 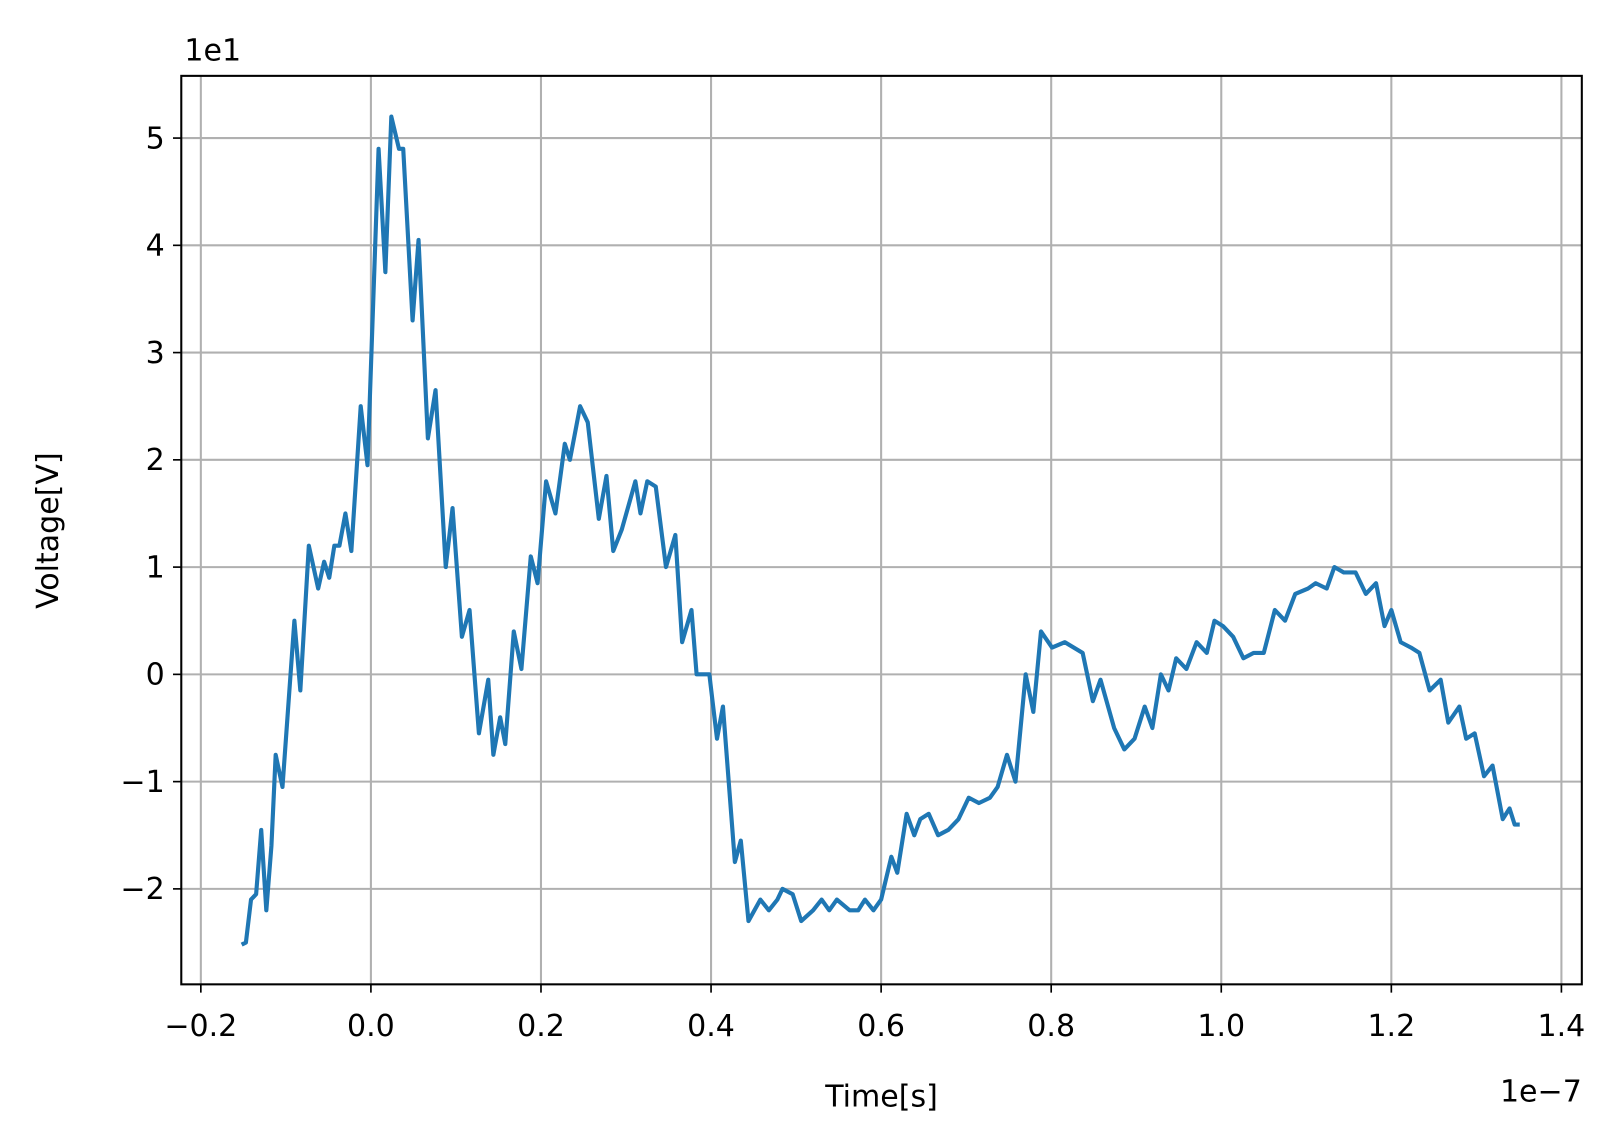 What do you see at coordinates (541, 1026) in the screenshot?
I see `x-tick-label: 0.2` at bounding box center [541, 1026].